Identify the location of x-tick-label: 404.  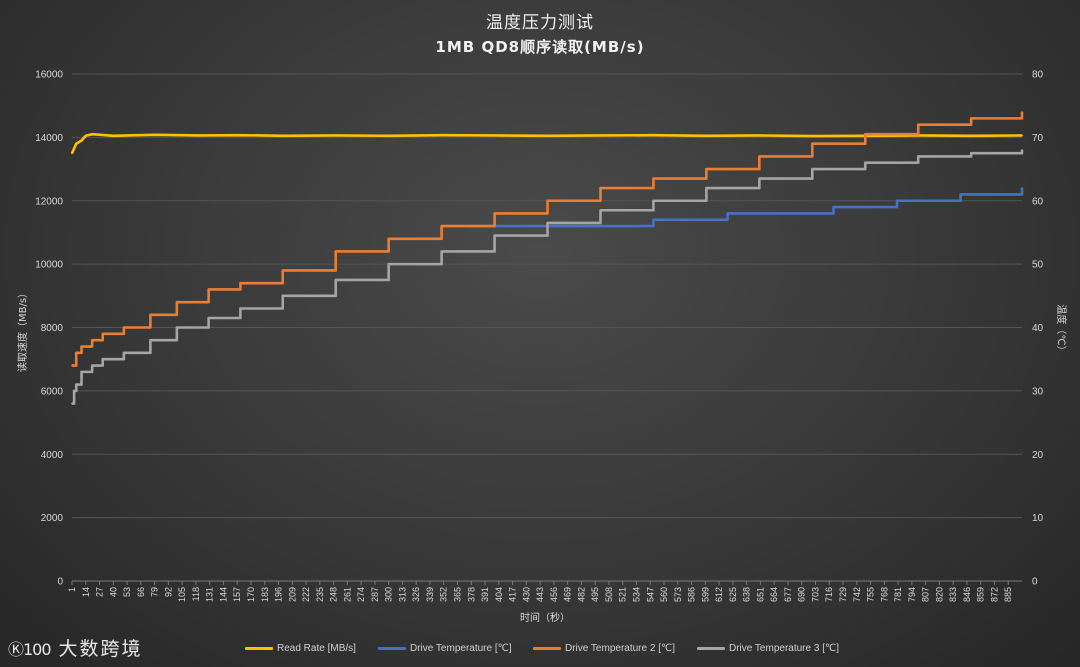
(499, 594).